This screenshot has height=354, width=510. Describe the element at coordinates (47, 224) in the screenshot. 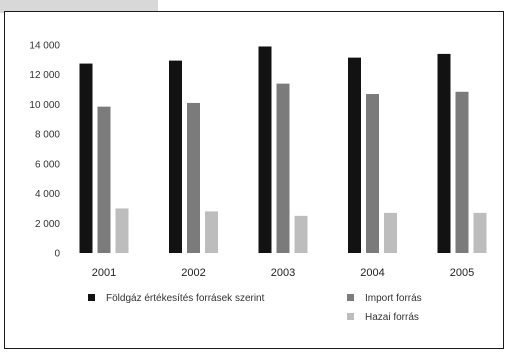

I see `y-tick-label: 2 000` at that location.